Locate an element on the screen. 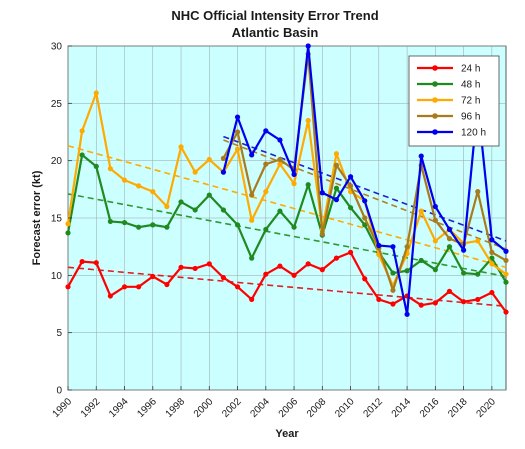 The height and width of the screenshot is (449, 525). trend-line-120-h is located at coordinates (365, 188).